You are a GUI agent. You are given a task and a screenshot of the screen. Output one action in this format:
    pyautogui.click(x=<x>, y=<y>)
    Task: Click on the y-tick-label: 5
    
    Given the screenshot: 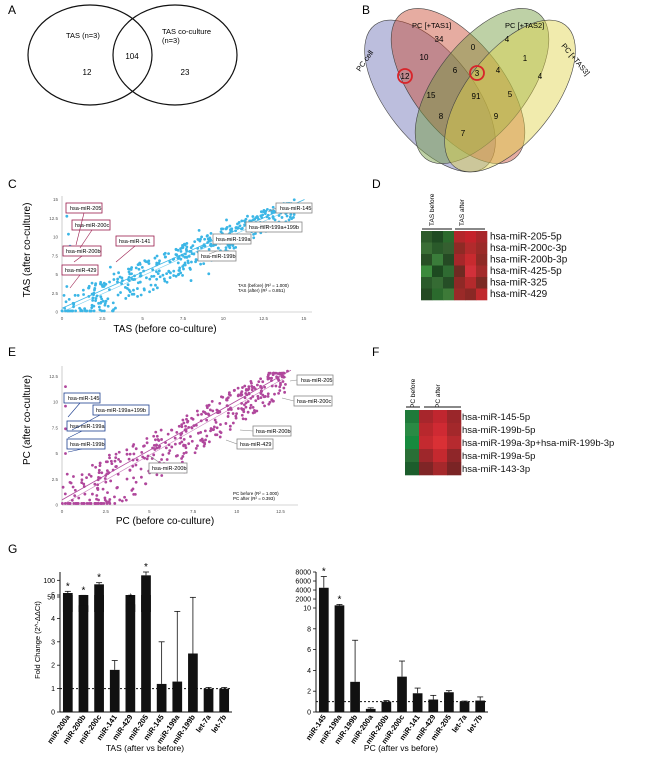 What is the action you would take?
    pyautogui.click(x=53, y=596)
    